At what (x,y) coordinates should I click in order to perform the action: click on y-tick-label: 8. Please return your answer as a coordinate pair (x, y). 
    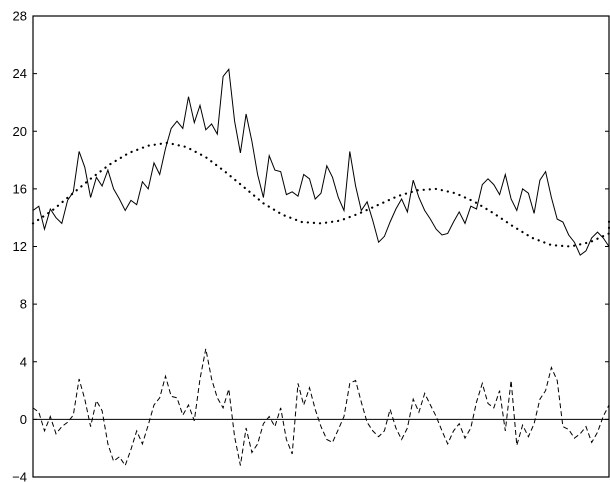
    Looking at the image, I should click on (23, 304).